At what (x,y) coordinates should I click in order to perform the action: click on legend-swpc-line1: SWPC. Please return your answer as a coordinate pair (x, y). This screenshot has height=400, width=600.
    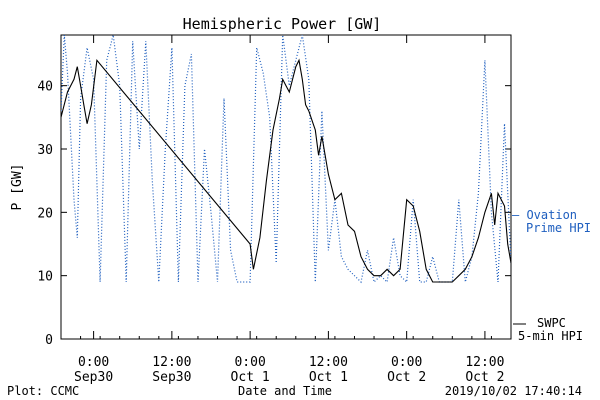
    Looking at the image, I should click on (551, 323).